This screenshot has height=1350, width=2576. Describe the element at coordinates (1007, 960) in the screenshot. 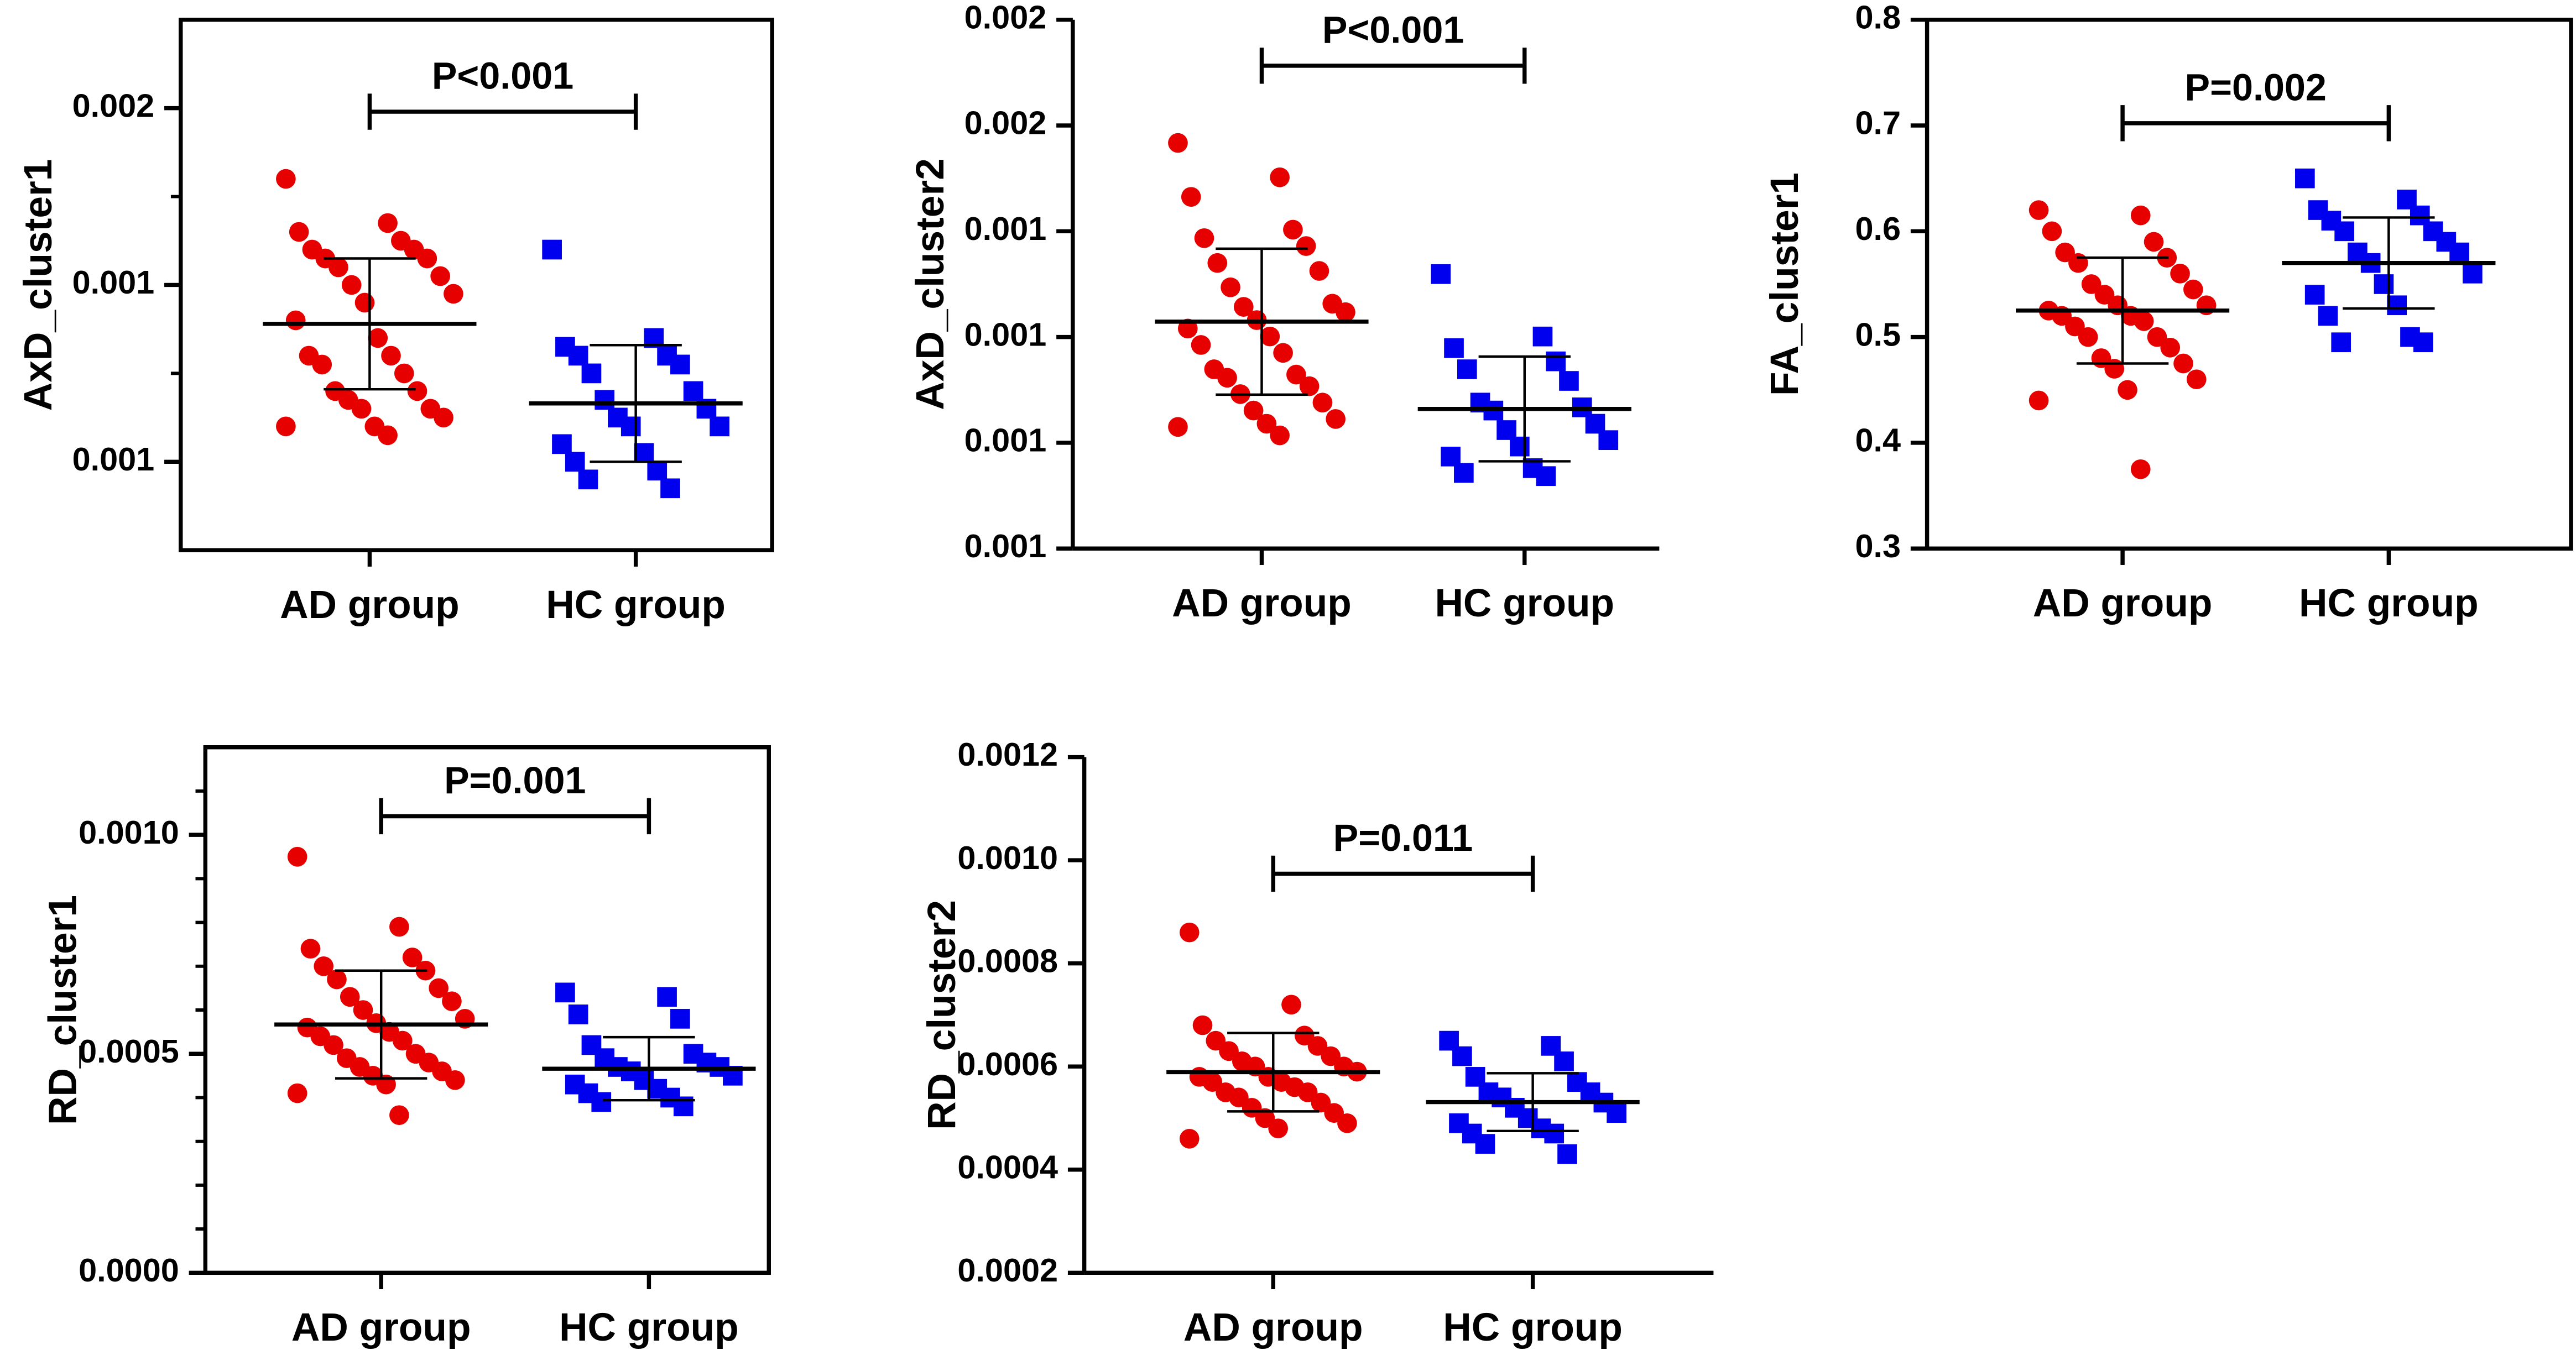

I see `y-tick-label: 0.0008` at that location.